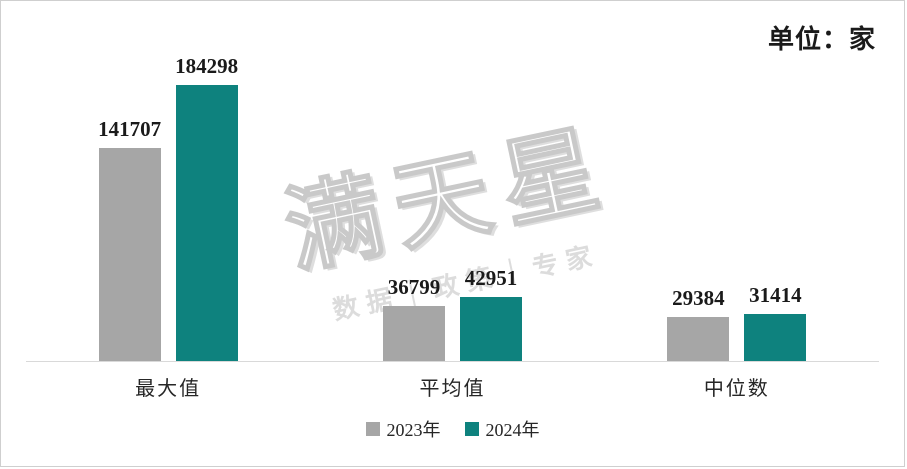  Describe the element at coordinates (168, 389) in the screenshot. I see `category-label-最大值: 最大值` at that location.